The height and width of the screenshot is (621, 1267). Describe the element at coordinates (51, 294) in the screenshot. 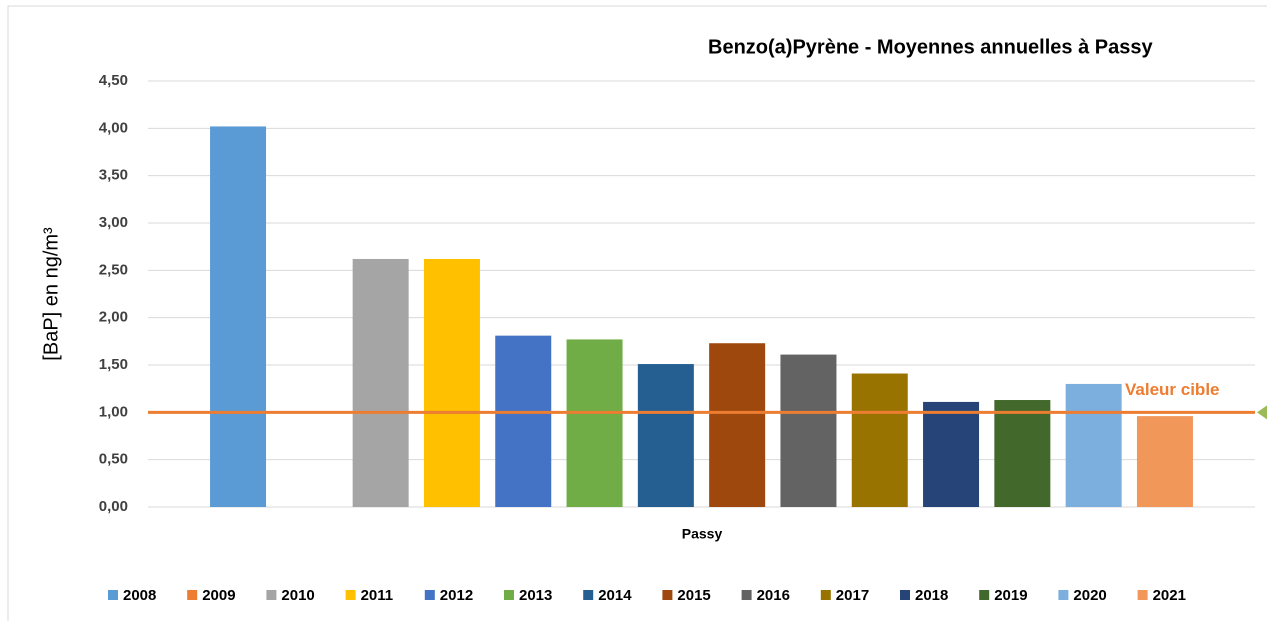

I see `y-axis-label: [BaP] en ng/m³` at that location.